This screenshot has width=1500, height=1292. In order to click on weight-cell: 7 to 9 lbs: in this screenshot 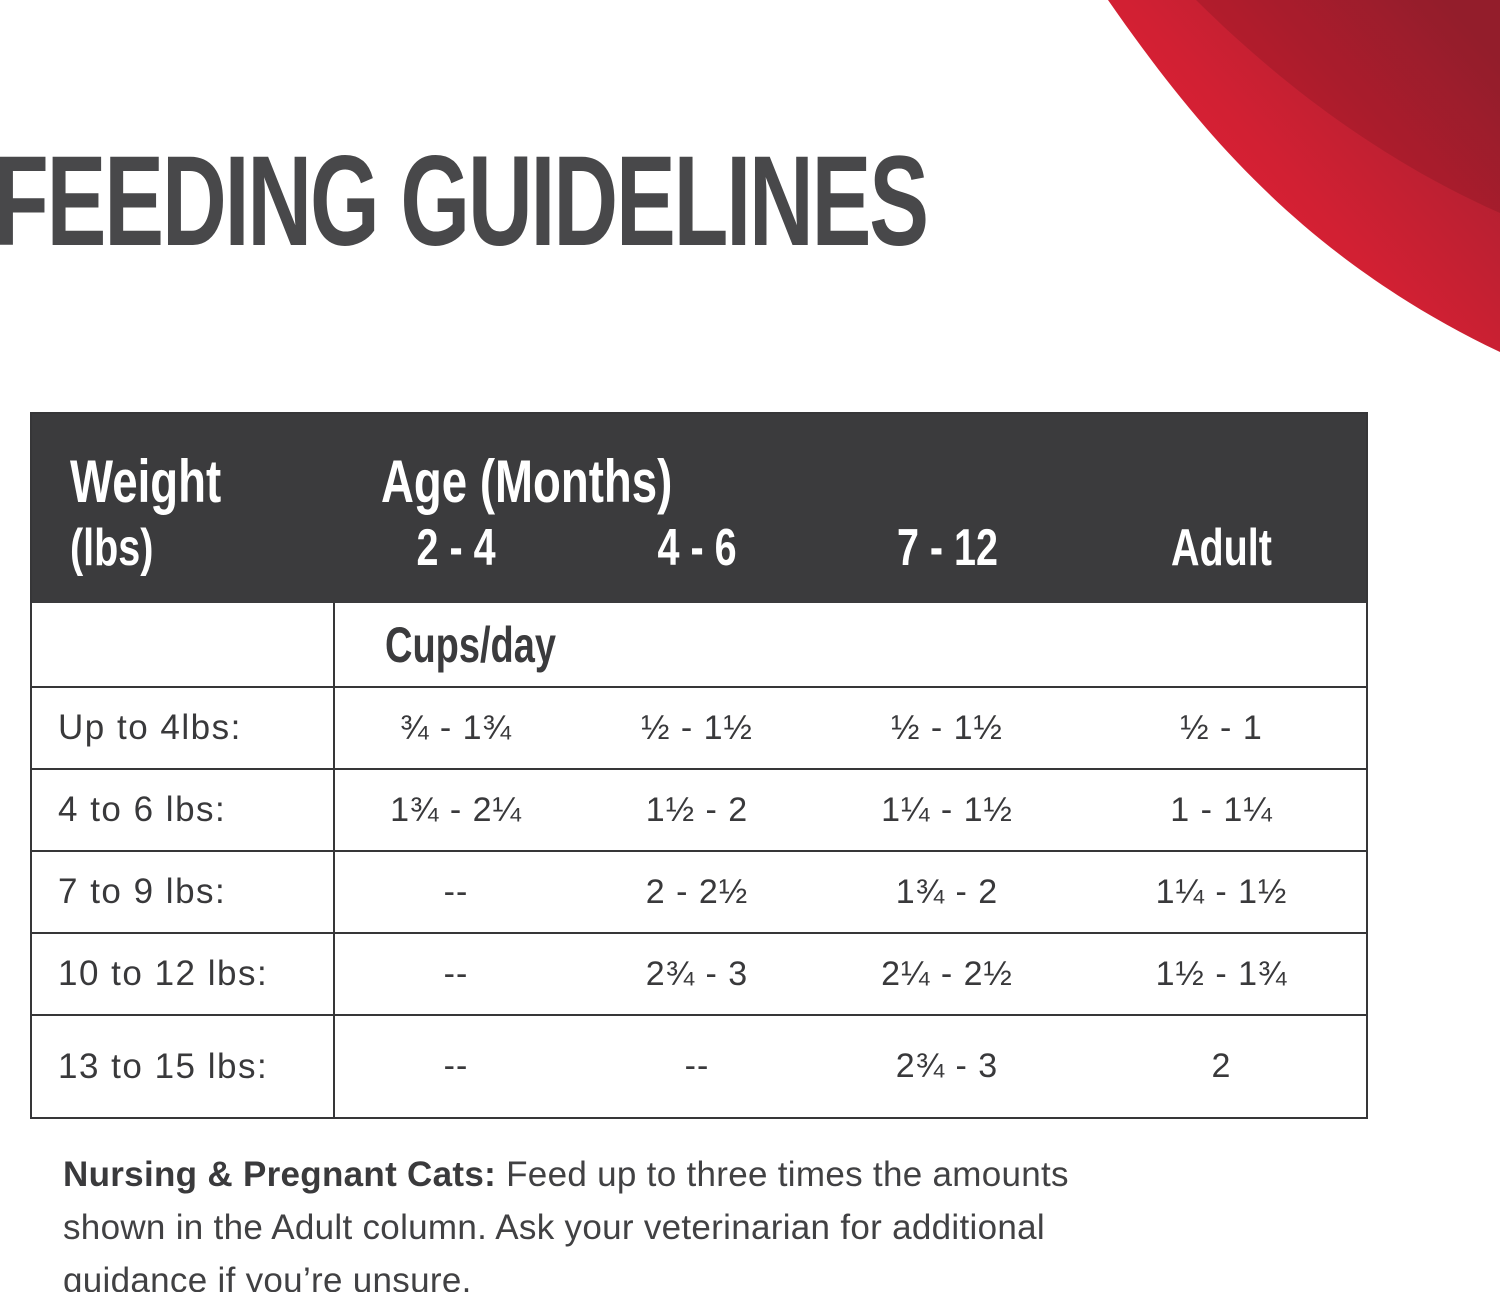, I will do `click(183, 892)`.